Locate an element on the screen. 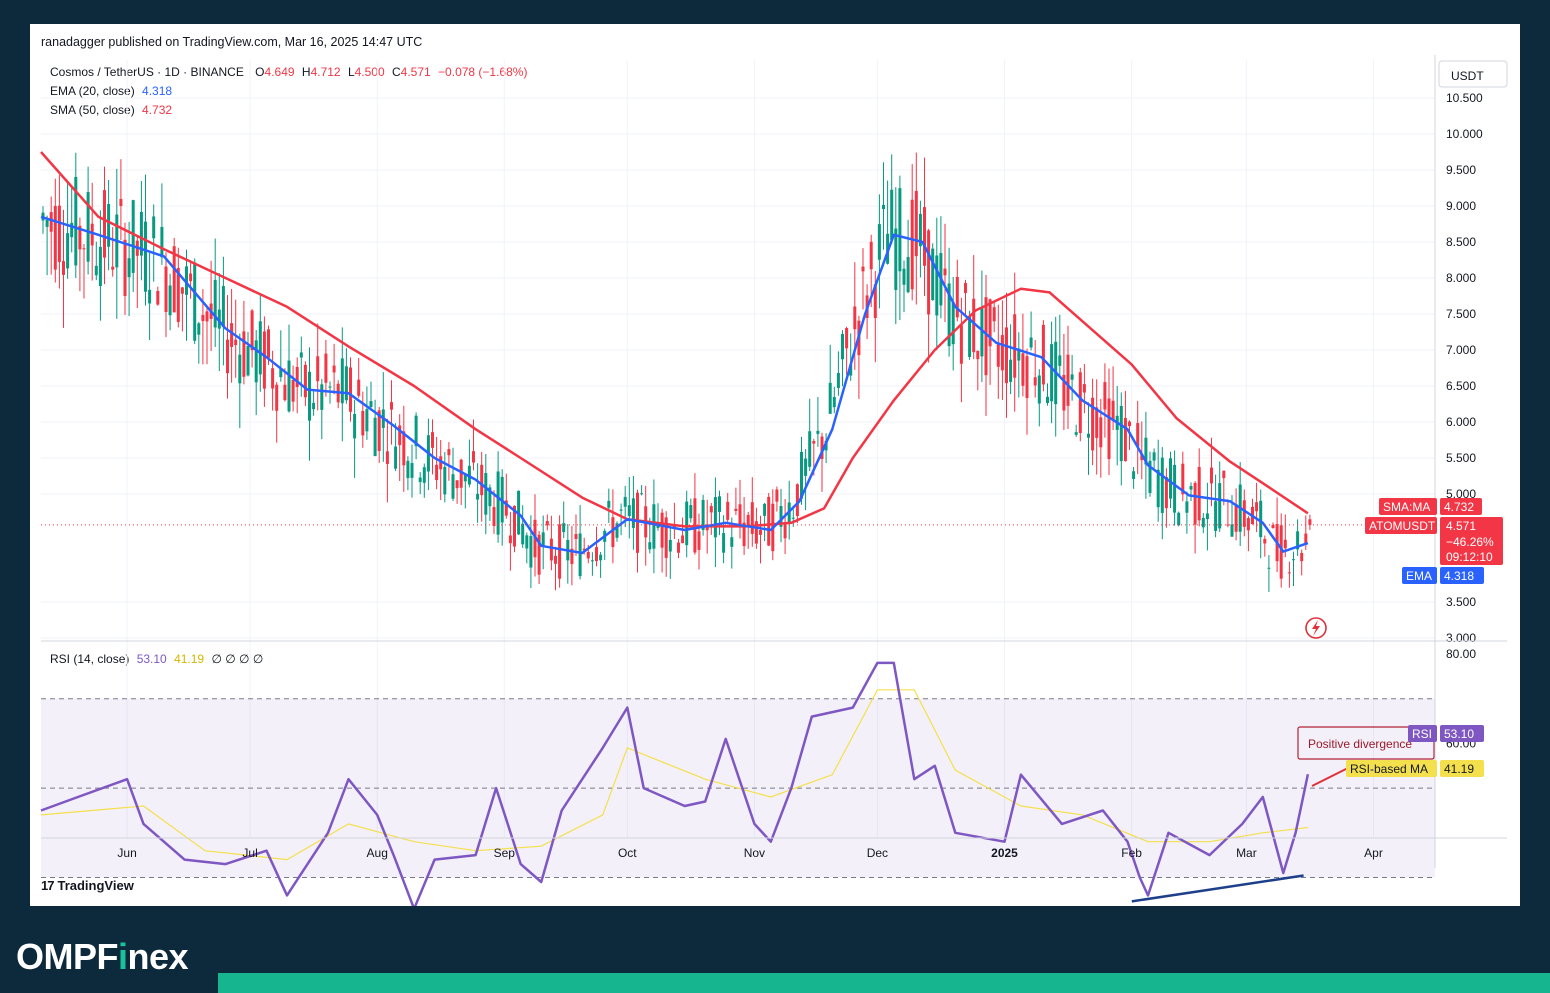 Image resolution: width=1550 pixels, height=993 pixels. price-tick-label: 6.500 is located at coordinates (1461, 386).